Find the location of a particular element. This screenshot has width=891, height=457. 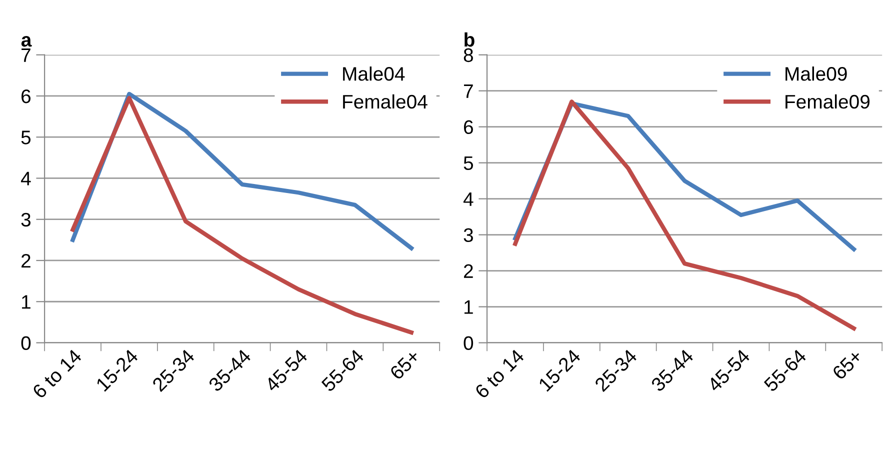

legend-label: Female04 is located at coordinates (385, 101).